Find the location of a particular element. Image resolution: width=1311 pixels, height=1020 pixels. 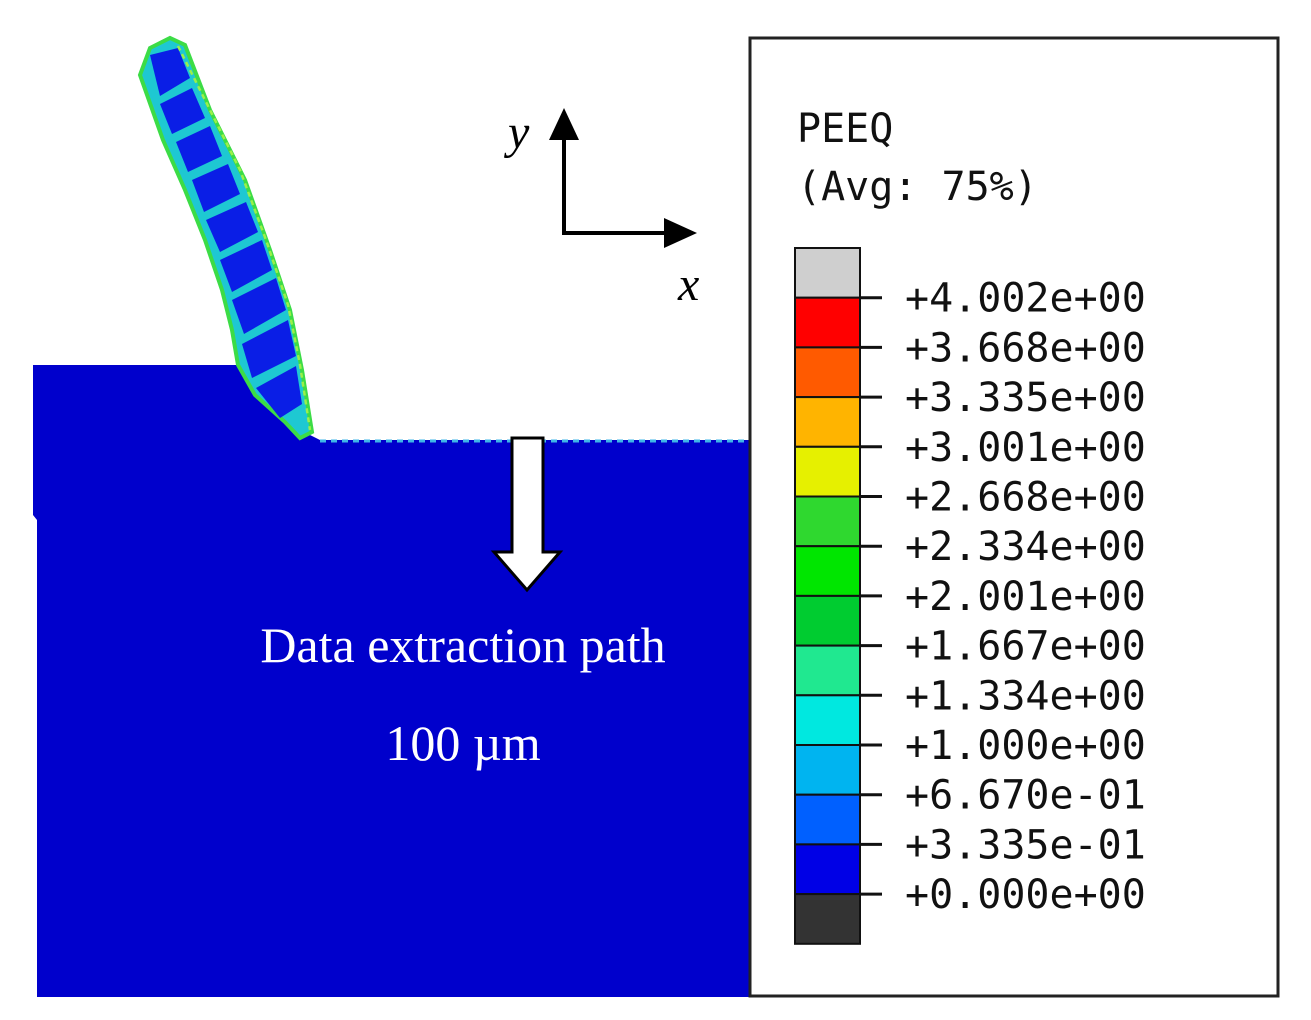

legend-tick-label: +3.335e+00 is located at coordinates (1025, 398).